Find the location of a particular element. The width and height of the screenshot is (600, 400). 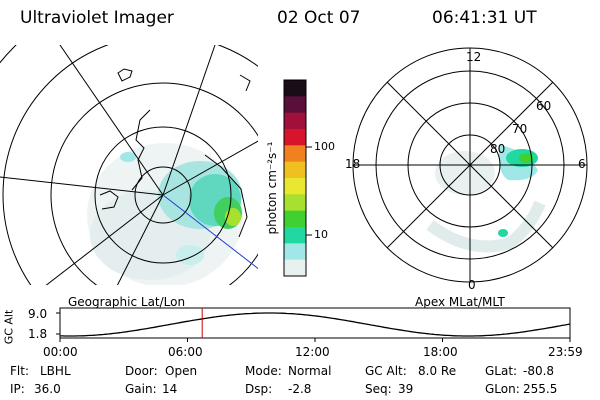

date-label: 02 Oct 07 is located at coordinates (319, 18).